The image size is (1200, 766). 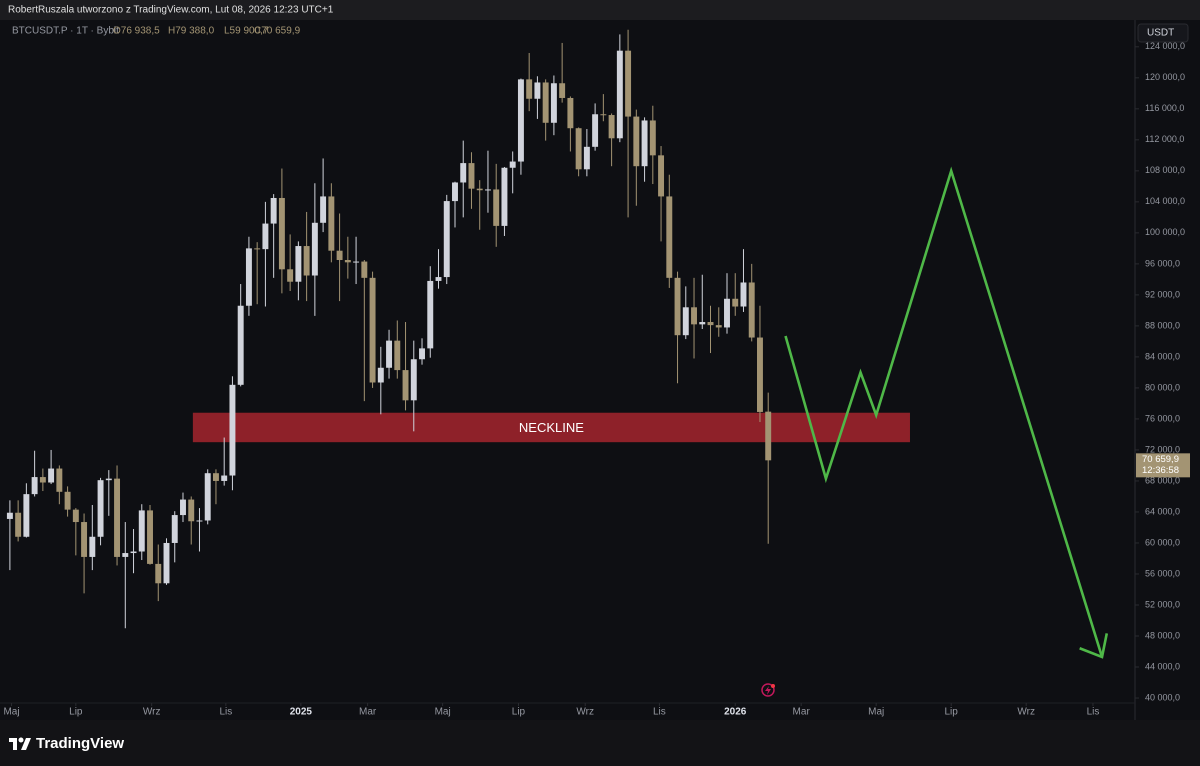 I want to click on y-tick-label: 92 000,0, so click(x=1162, y=294).